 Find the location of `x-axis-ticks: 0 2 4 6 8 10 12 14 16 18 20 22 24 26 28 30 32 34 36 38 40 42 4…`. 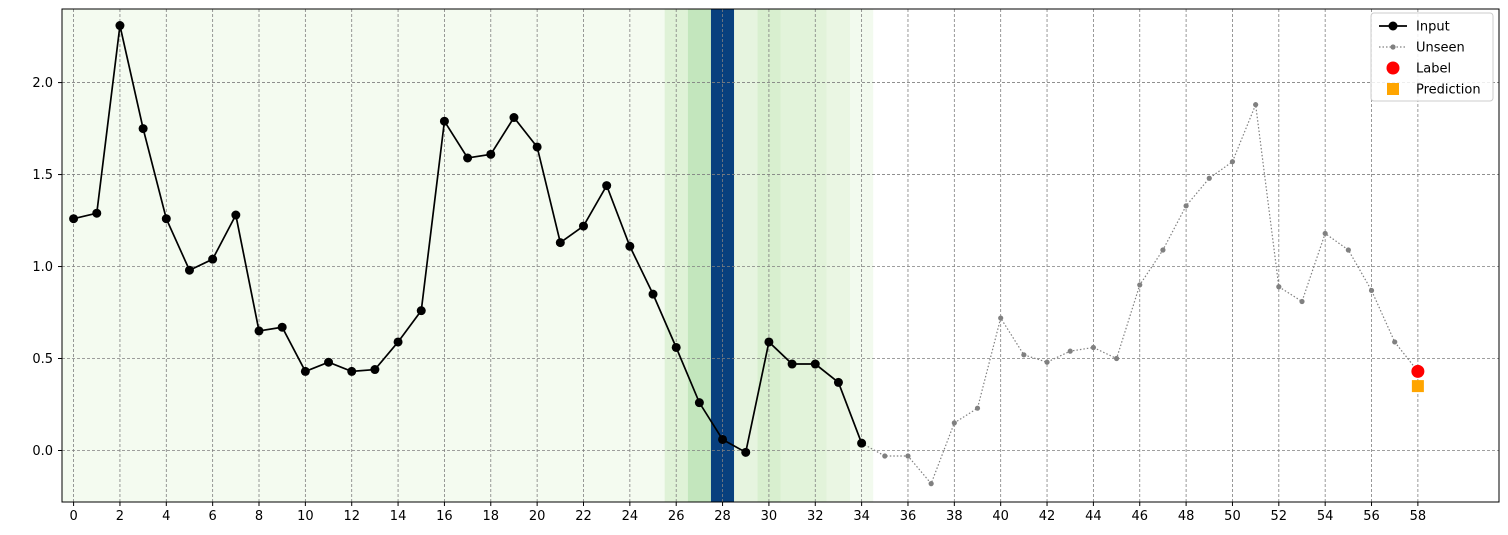

x-axis-ticks: 0 2 4 6 8 10 12 14 16 18 20 22 24 26 28 30 32 34 36 38 40 42 4… is located at coordinates (747, 513).